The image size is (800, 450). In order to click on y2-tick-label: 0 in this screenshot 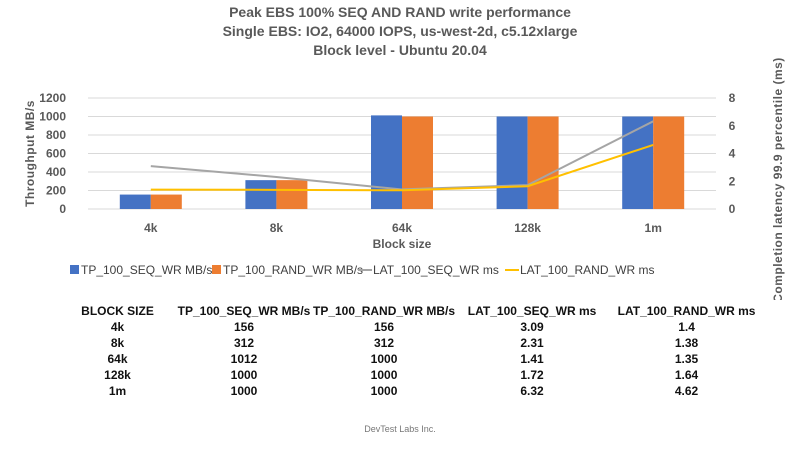, I will do `click(732, 209)`.